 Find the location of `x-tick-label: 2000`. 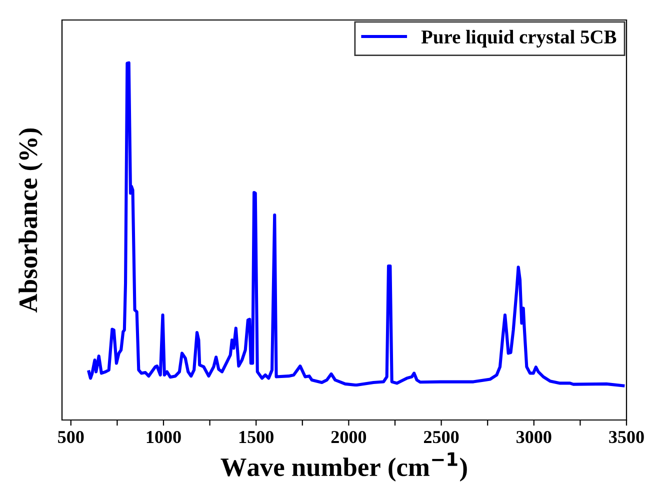

x-tick-label: 2000 is located at coordinates (348, 437).